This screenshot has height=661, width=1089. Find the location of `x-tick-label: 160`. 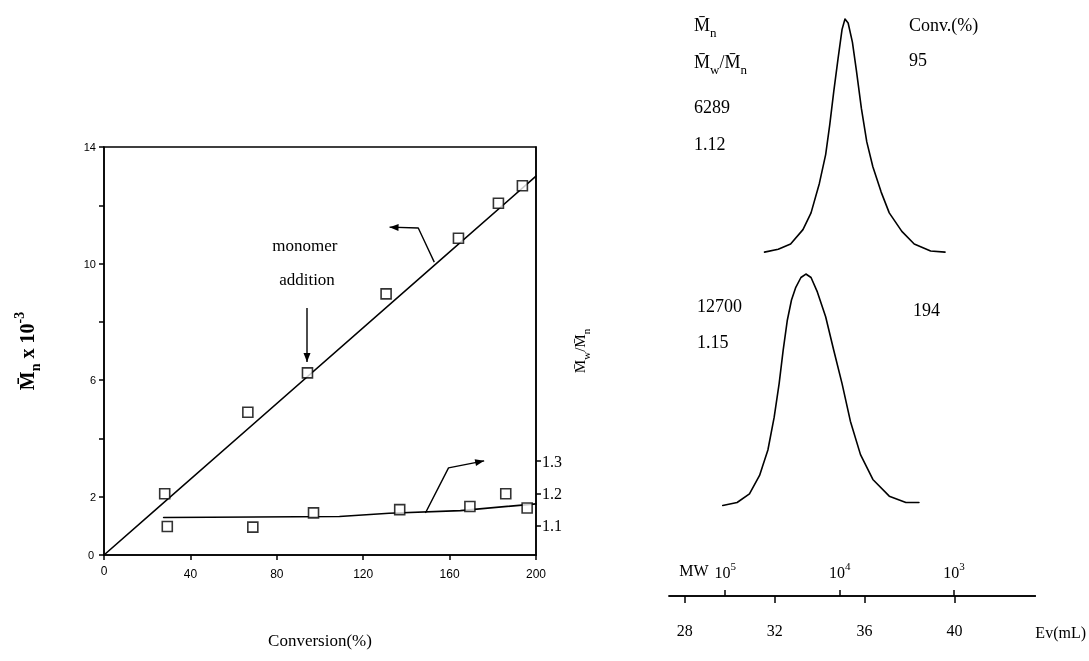

x-tick-label: 160 is located at coordinates (449, 574).